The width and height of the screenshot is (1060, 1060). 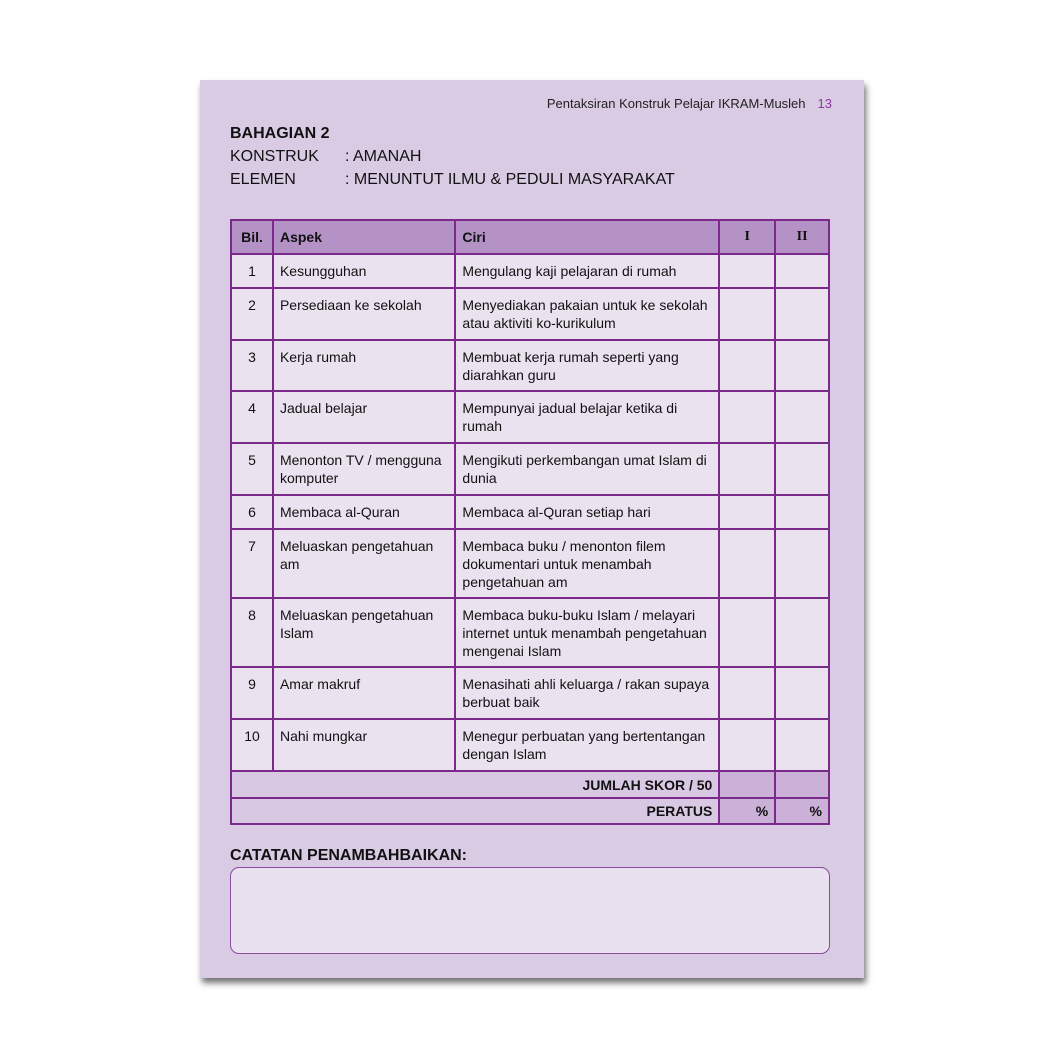 I want to click on bil-cell: 6, so click(x=252, y=512).